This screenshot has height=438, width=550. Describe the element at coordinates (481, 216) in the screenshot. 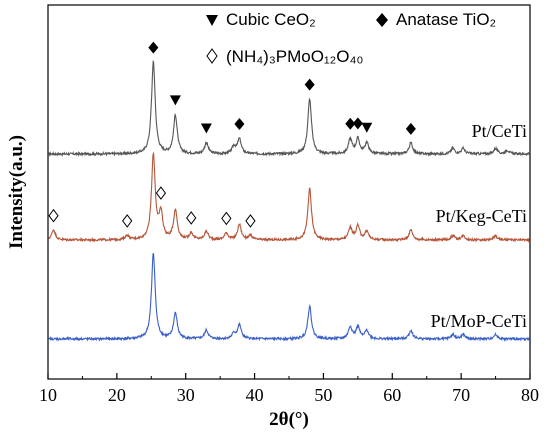

I see `series-label: Pt/Keg-CeTi` at that location.